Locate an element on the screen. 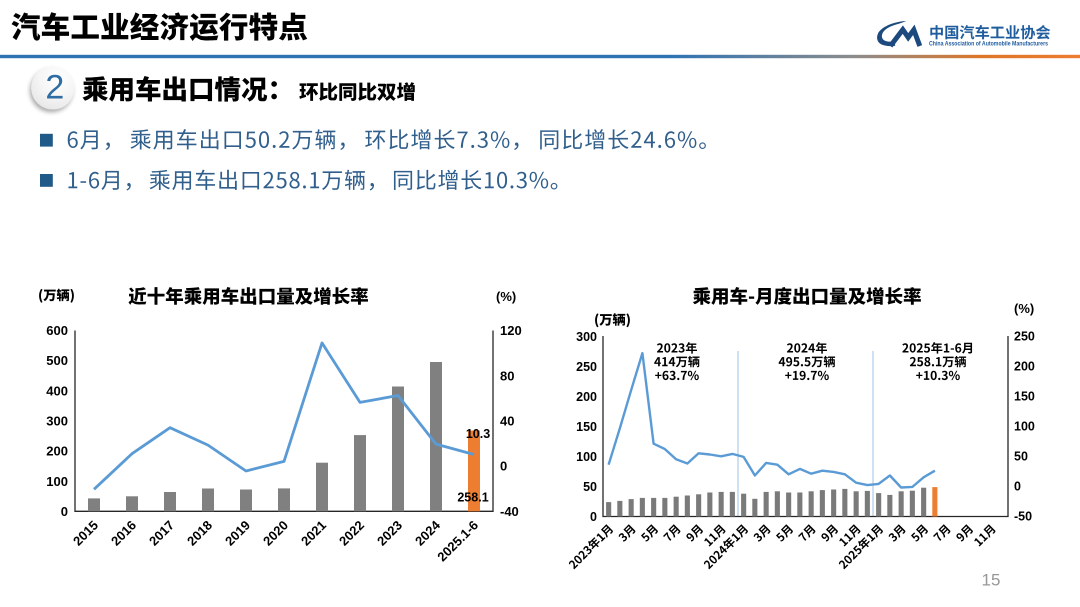 The width and height of the screenshot is (1080, 607). svg-text: 2024 is located at coordinates (428, 533).